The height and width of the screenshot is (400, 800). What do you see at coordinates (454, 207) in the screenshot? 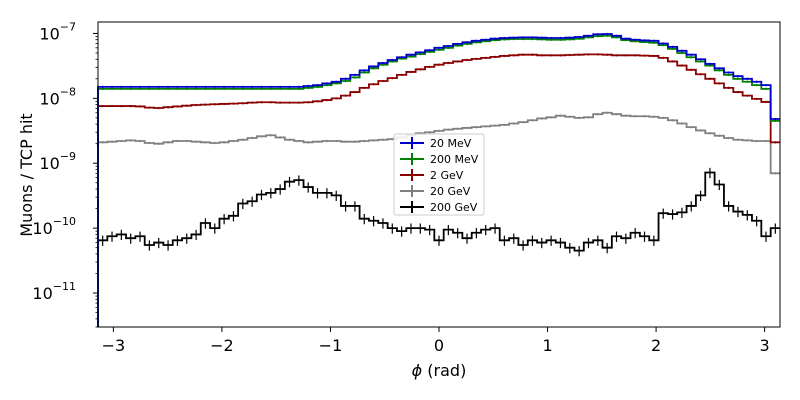
I see `legend-label: 200 GeV` at bounding box center [454, 207].